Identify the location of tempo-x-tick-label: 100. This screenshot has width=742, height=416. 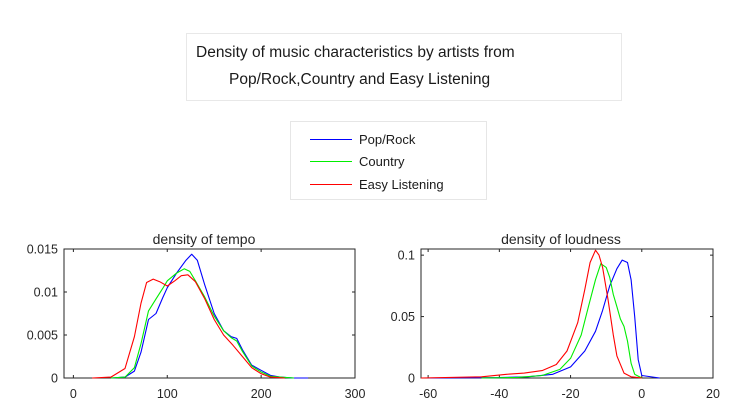
(167, 394).